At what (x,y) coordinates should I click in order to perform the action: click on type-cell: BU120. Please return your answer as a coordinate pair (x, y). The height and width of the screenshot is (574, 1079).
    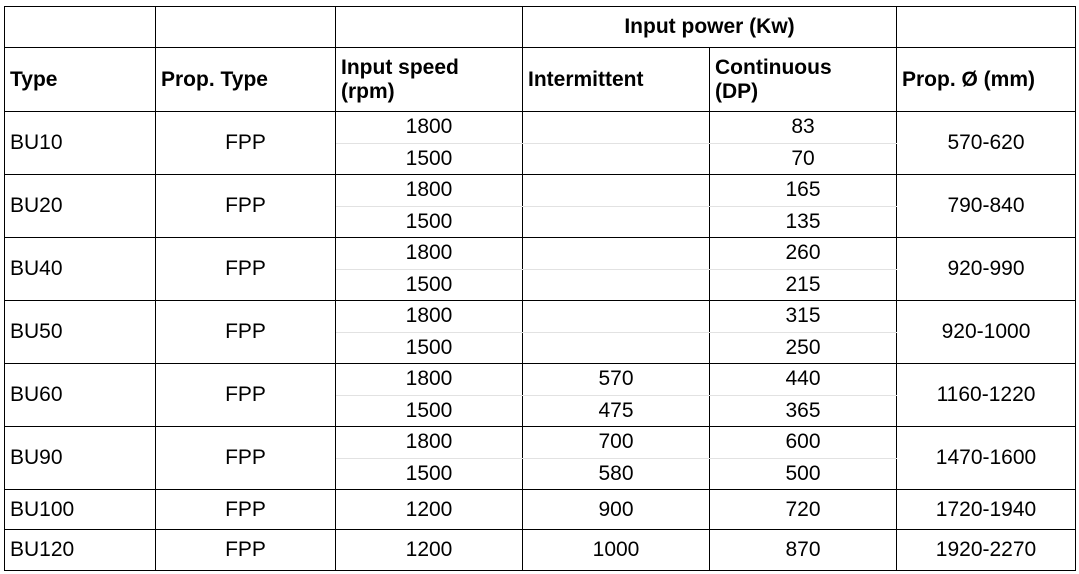
    Looking at the image, I should click on (80, 550).